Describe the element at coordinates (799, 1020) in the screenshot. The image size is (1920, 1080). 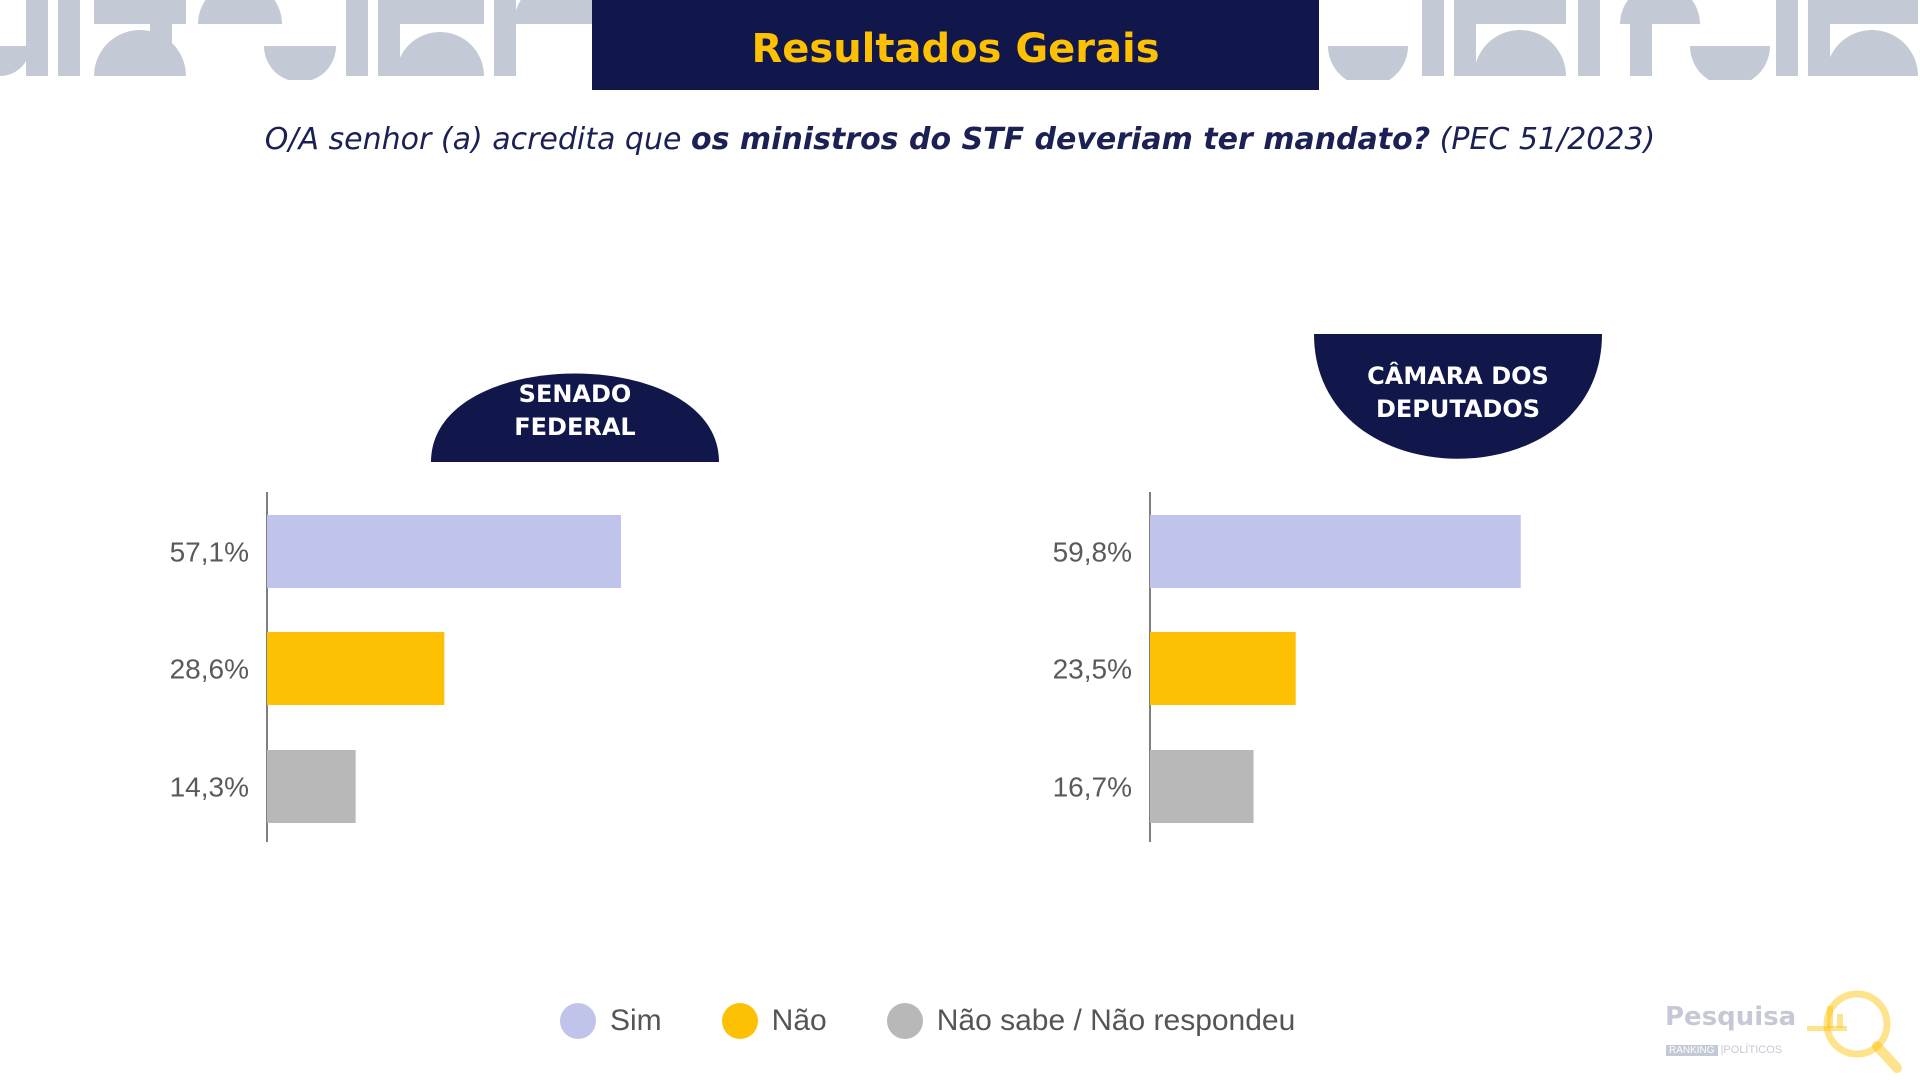
I see `legend-label-nao: Não` at that location.